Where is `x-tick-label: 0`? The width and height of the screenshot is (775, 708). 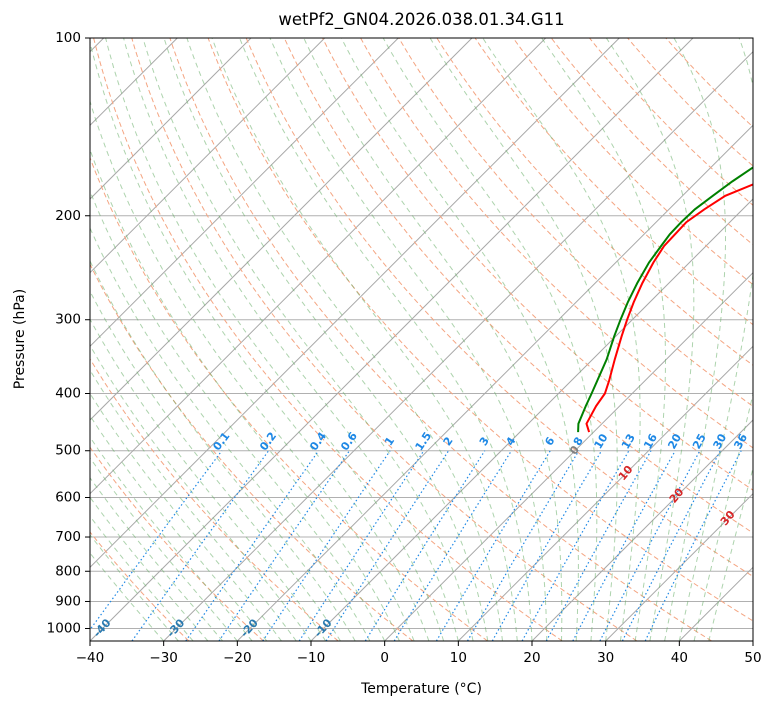 x-tick-label: 0 is located at coordinates (384, 658).